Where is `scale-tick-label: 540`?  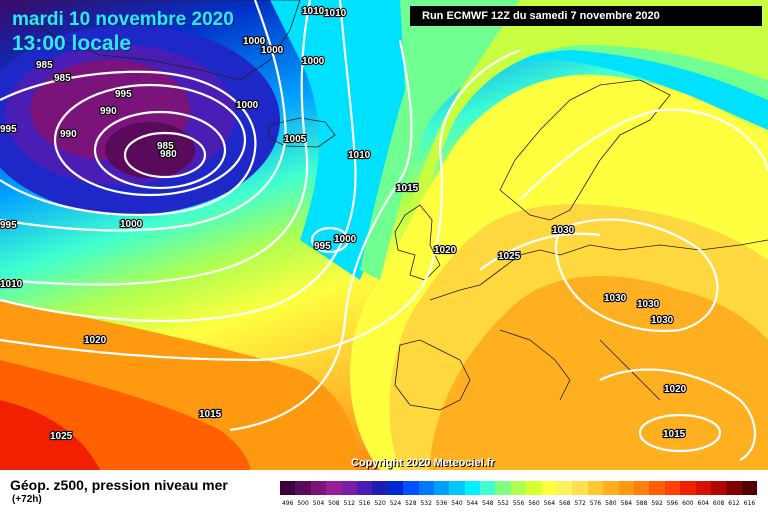 scale-tick-label: 540 is located at coordinates (457, 503).